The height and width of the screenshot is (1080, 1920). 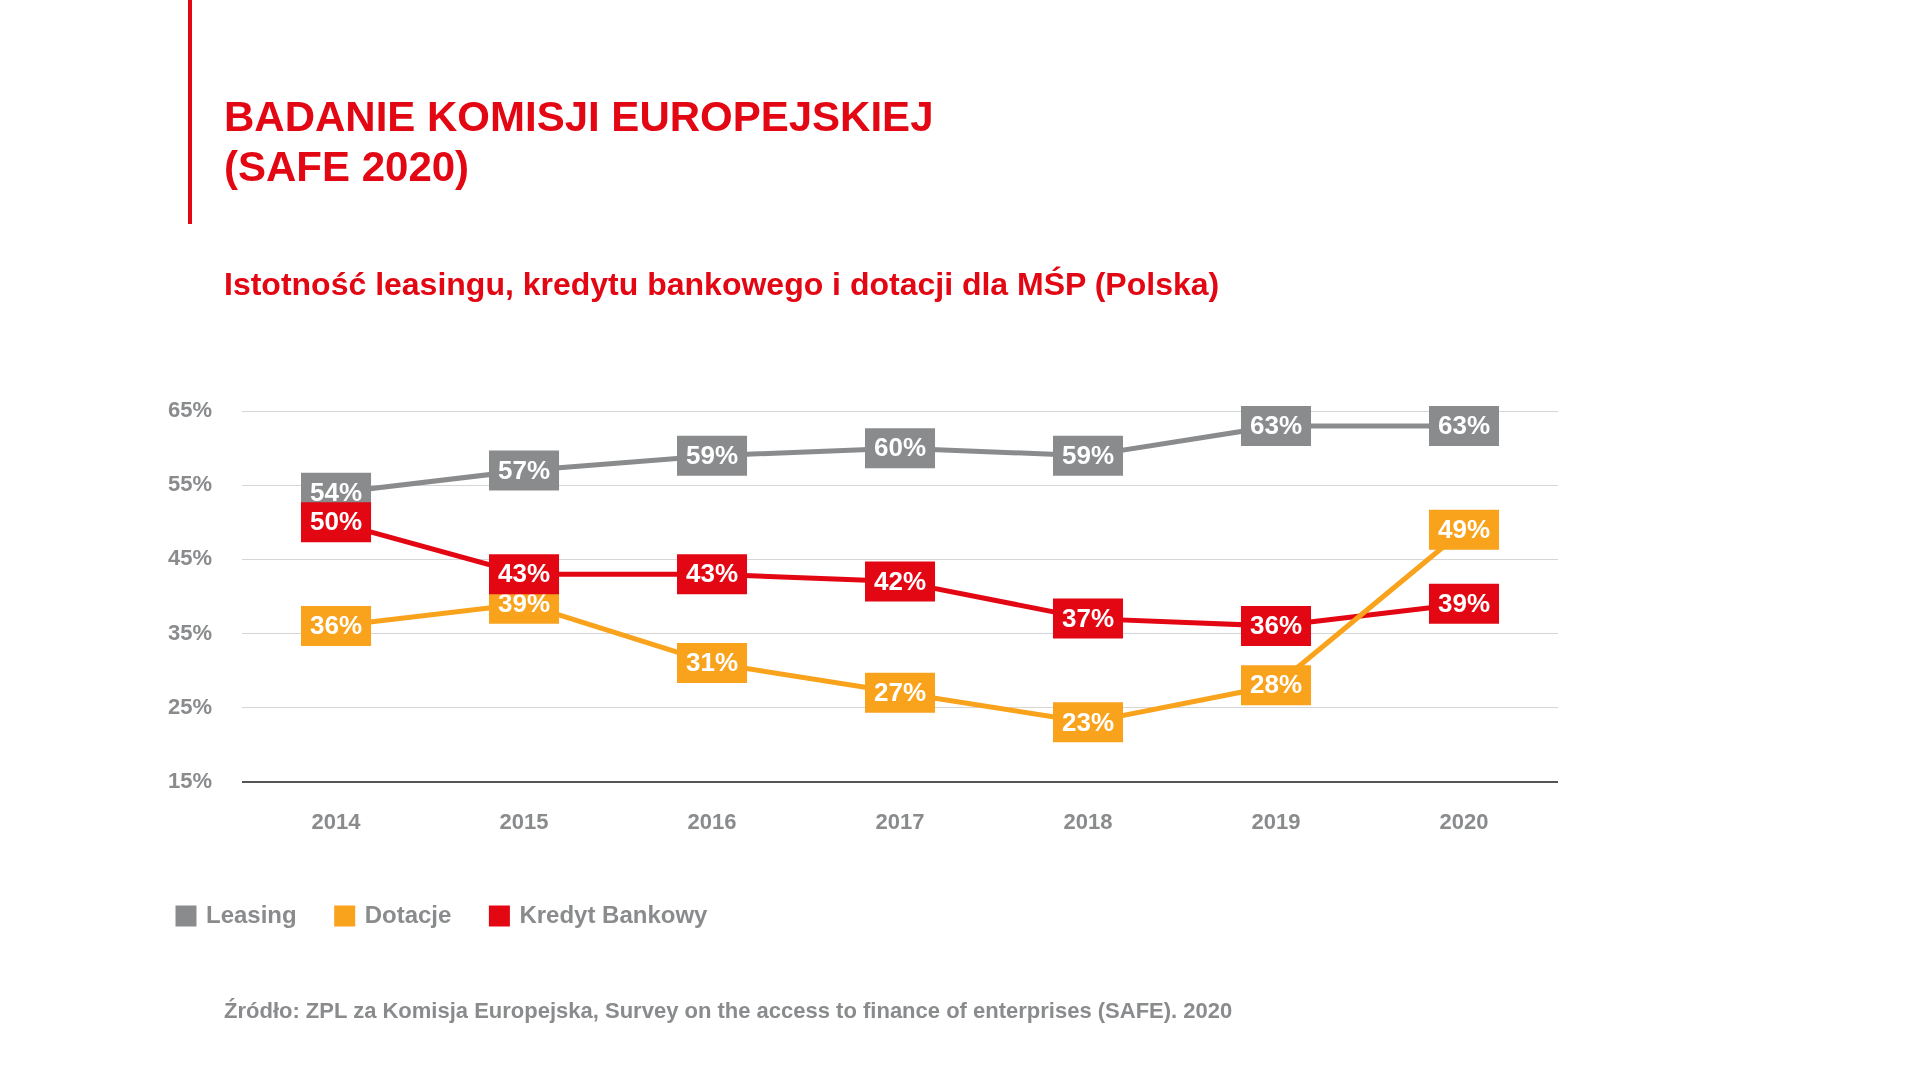 What do you see at coordinates (190, 706) in the screenshot?
I see `y-tick-label: 25%` at bounding box center [190, 706].